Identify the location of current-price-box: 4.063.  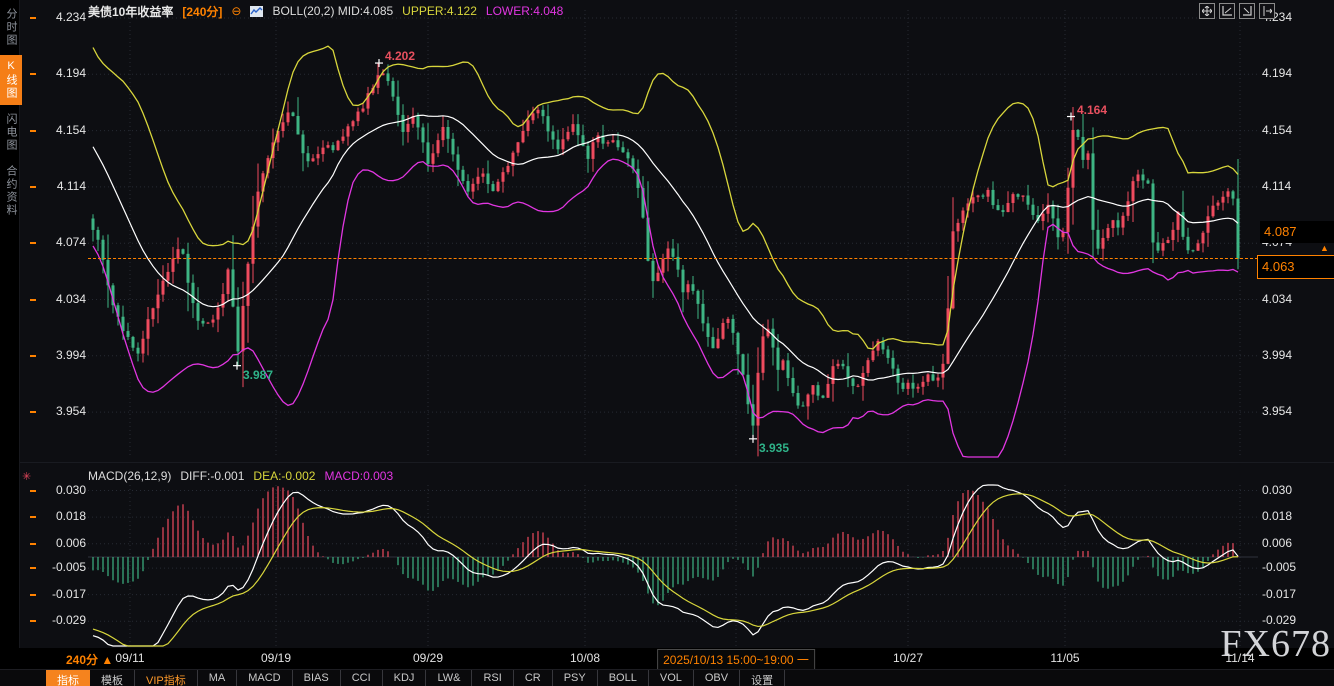
(1295, 267).